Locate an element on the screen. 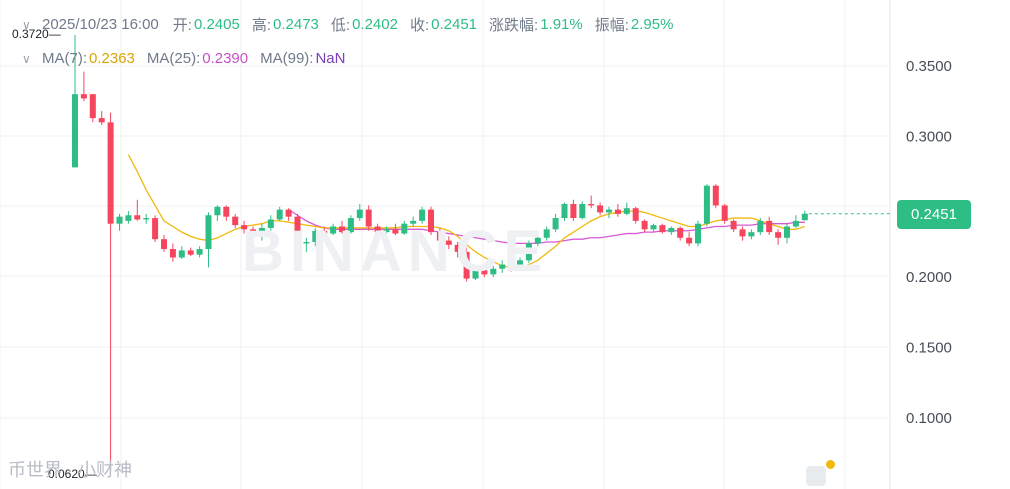  amplitude-value: 2.95% is located at coordinates (652, 24).